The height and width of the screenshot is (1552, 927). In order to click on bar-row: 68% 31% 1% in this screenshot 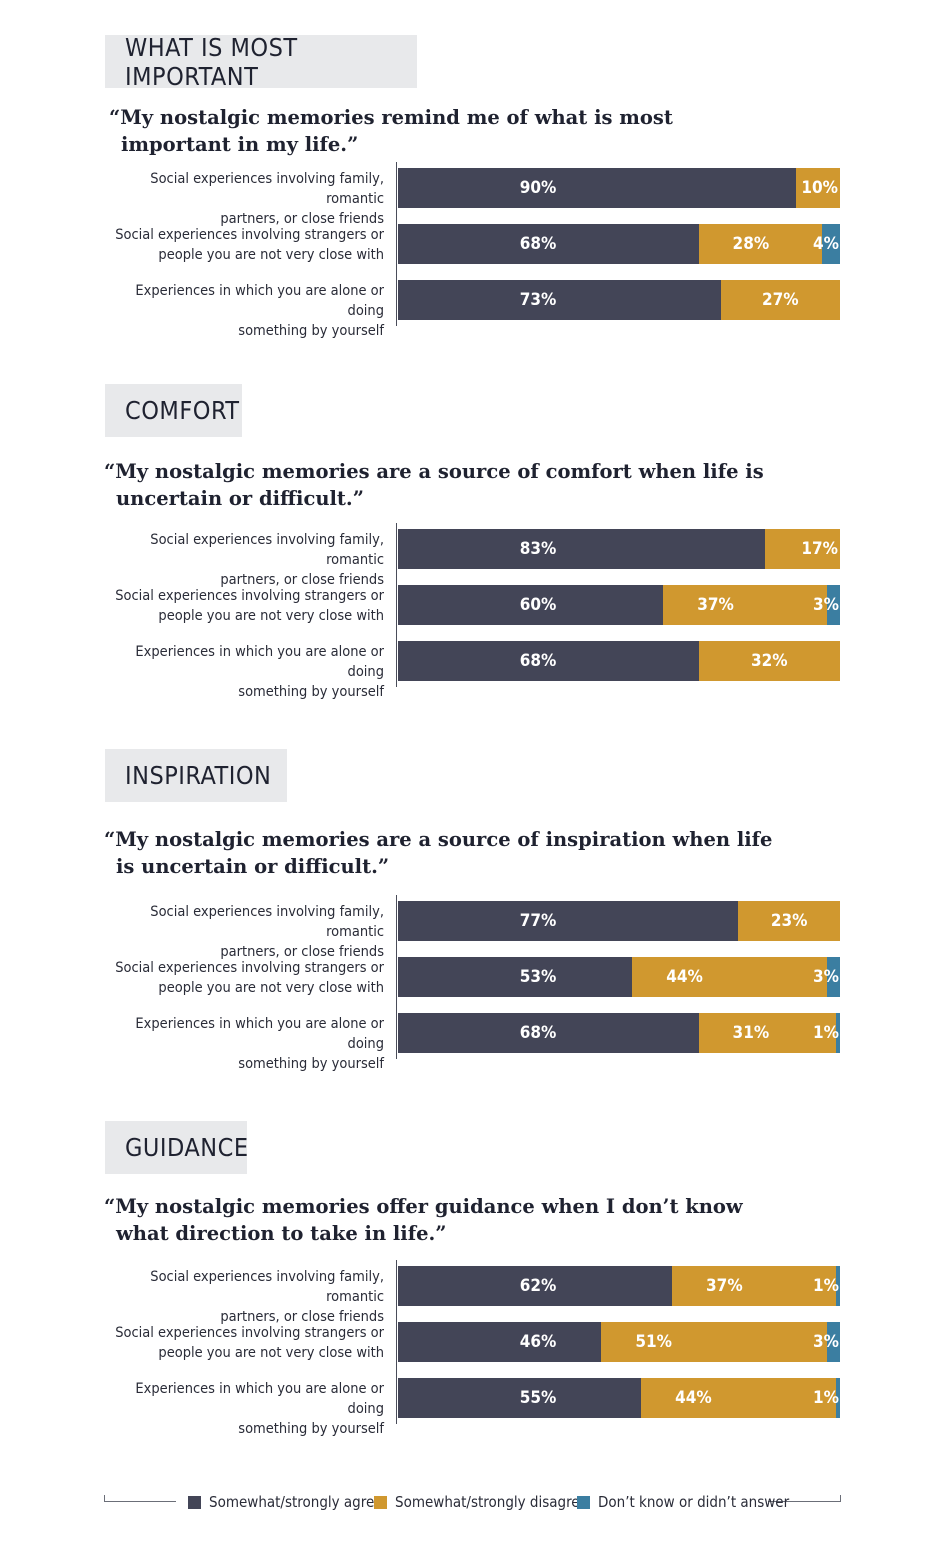, I will do `click(619, 1033)`.